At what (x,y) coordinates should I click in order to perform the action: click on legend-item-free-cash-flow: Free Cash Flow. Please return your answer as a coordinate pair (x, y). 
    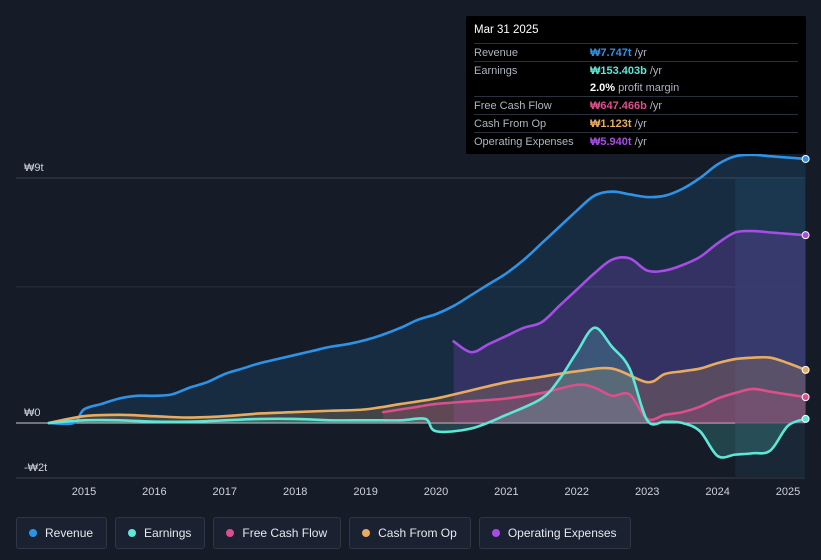
    Looking at the image, I should click on (277, 533).